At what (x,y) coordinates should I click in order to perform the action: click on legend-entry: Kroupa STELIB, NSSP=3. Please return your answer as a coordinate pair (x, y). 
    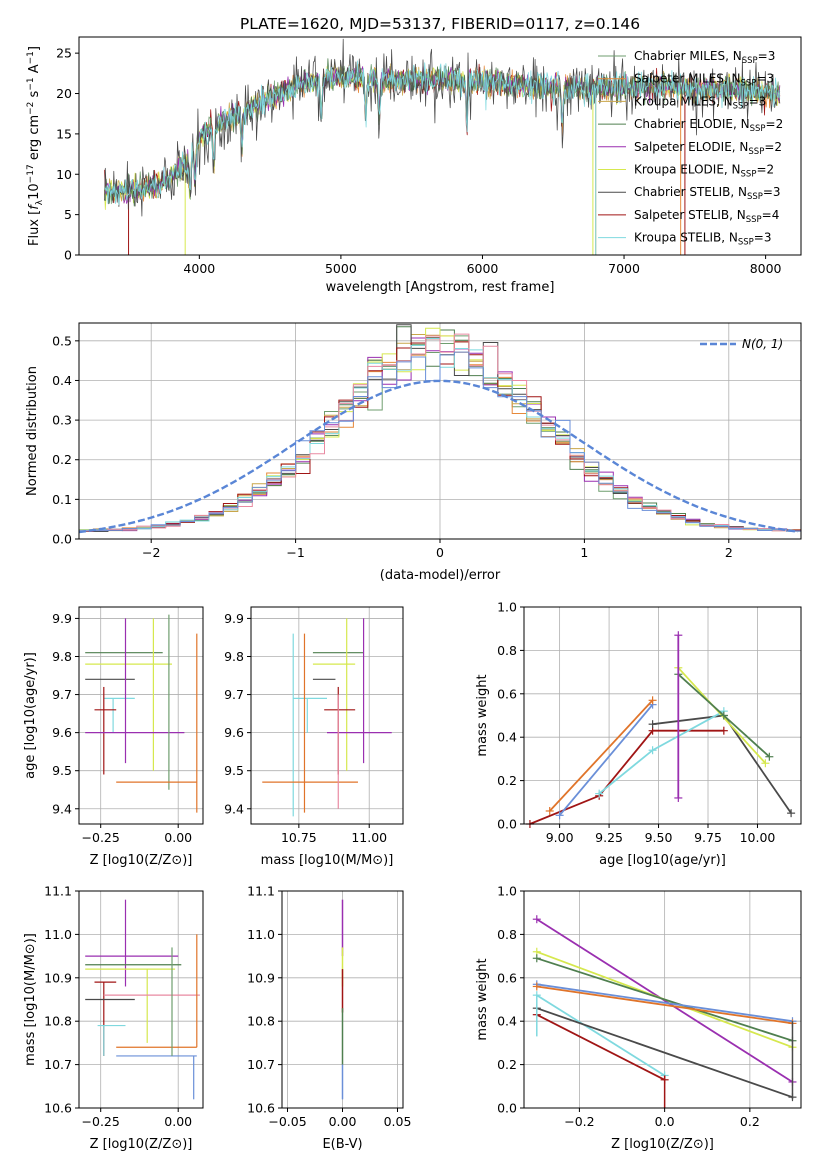
    Looking at the image, I should click on (703, 239).